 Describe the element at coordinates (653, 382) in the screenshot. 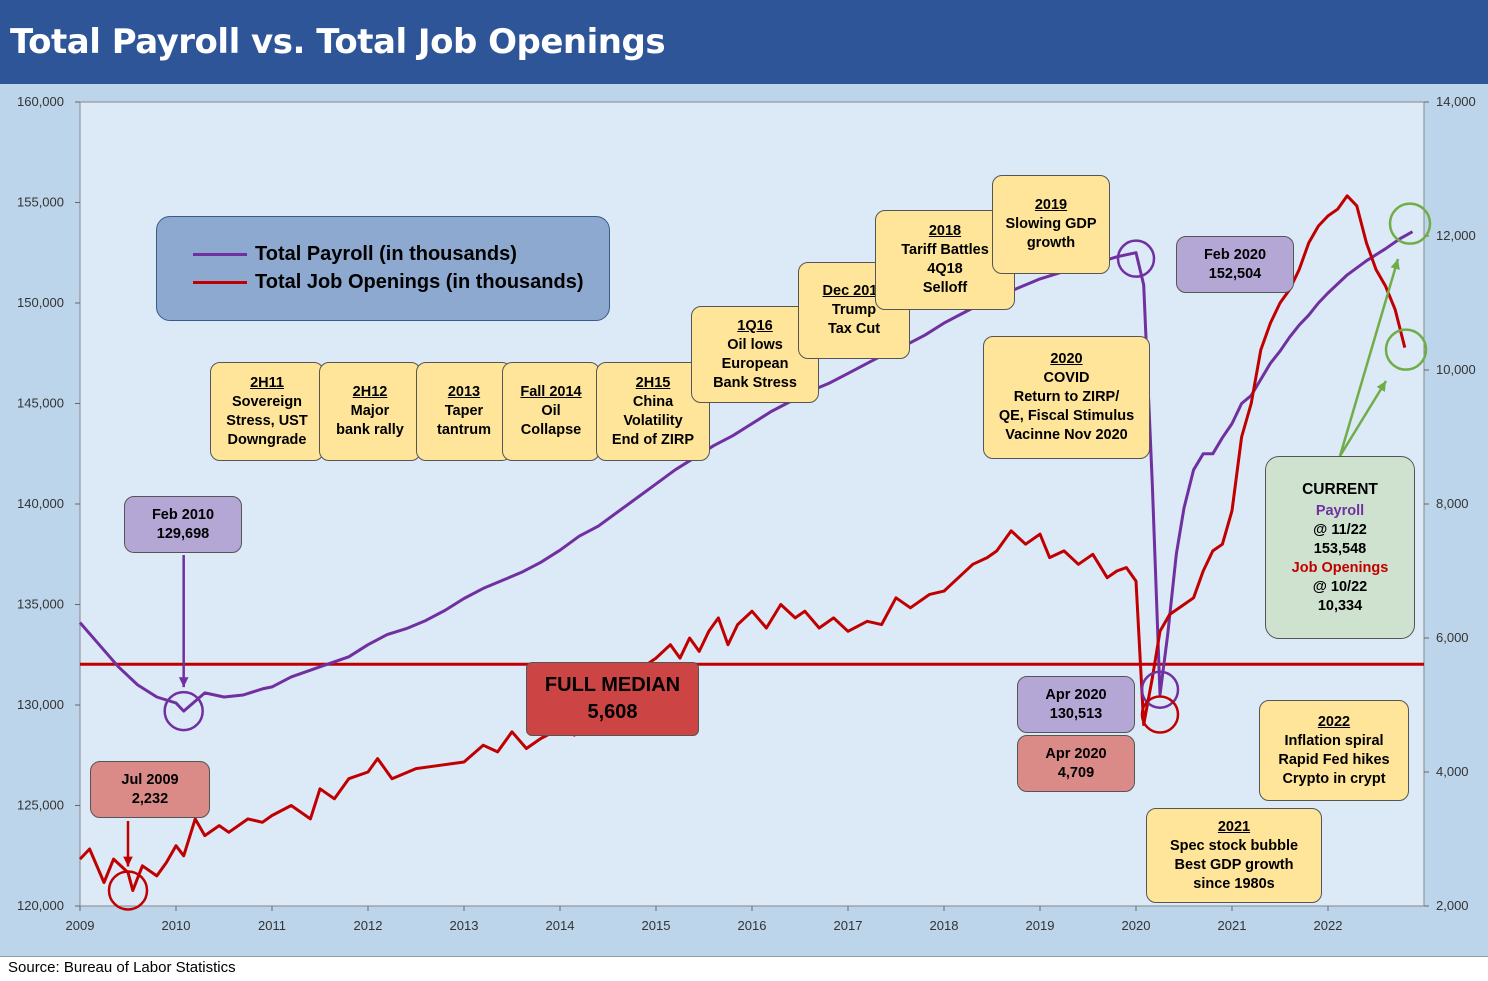

I see `annotation-2h15-head: 2H15` at that location.